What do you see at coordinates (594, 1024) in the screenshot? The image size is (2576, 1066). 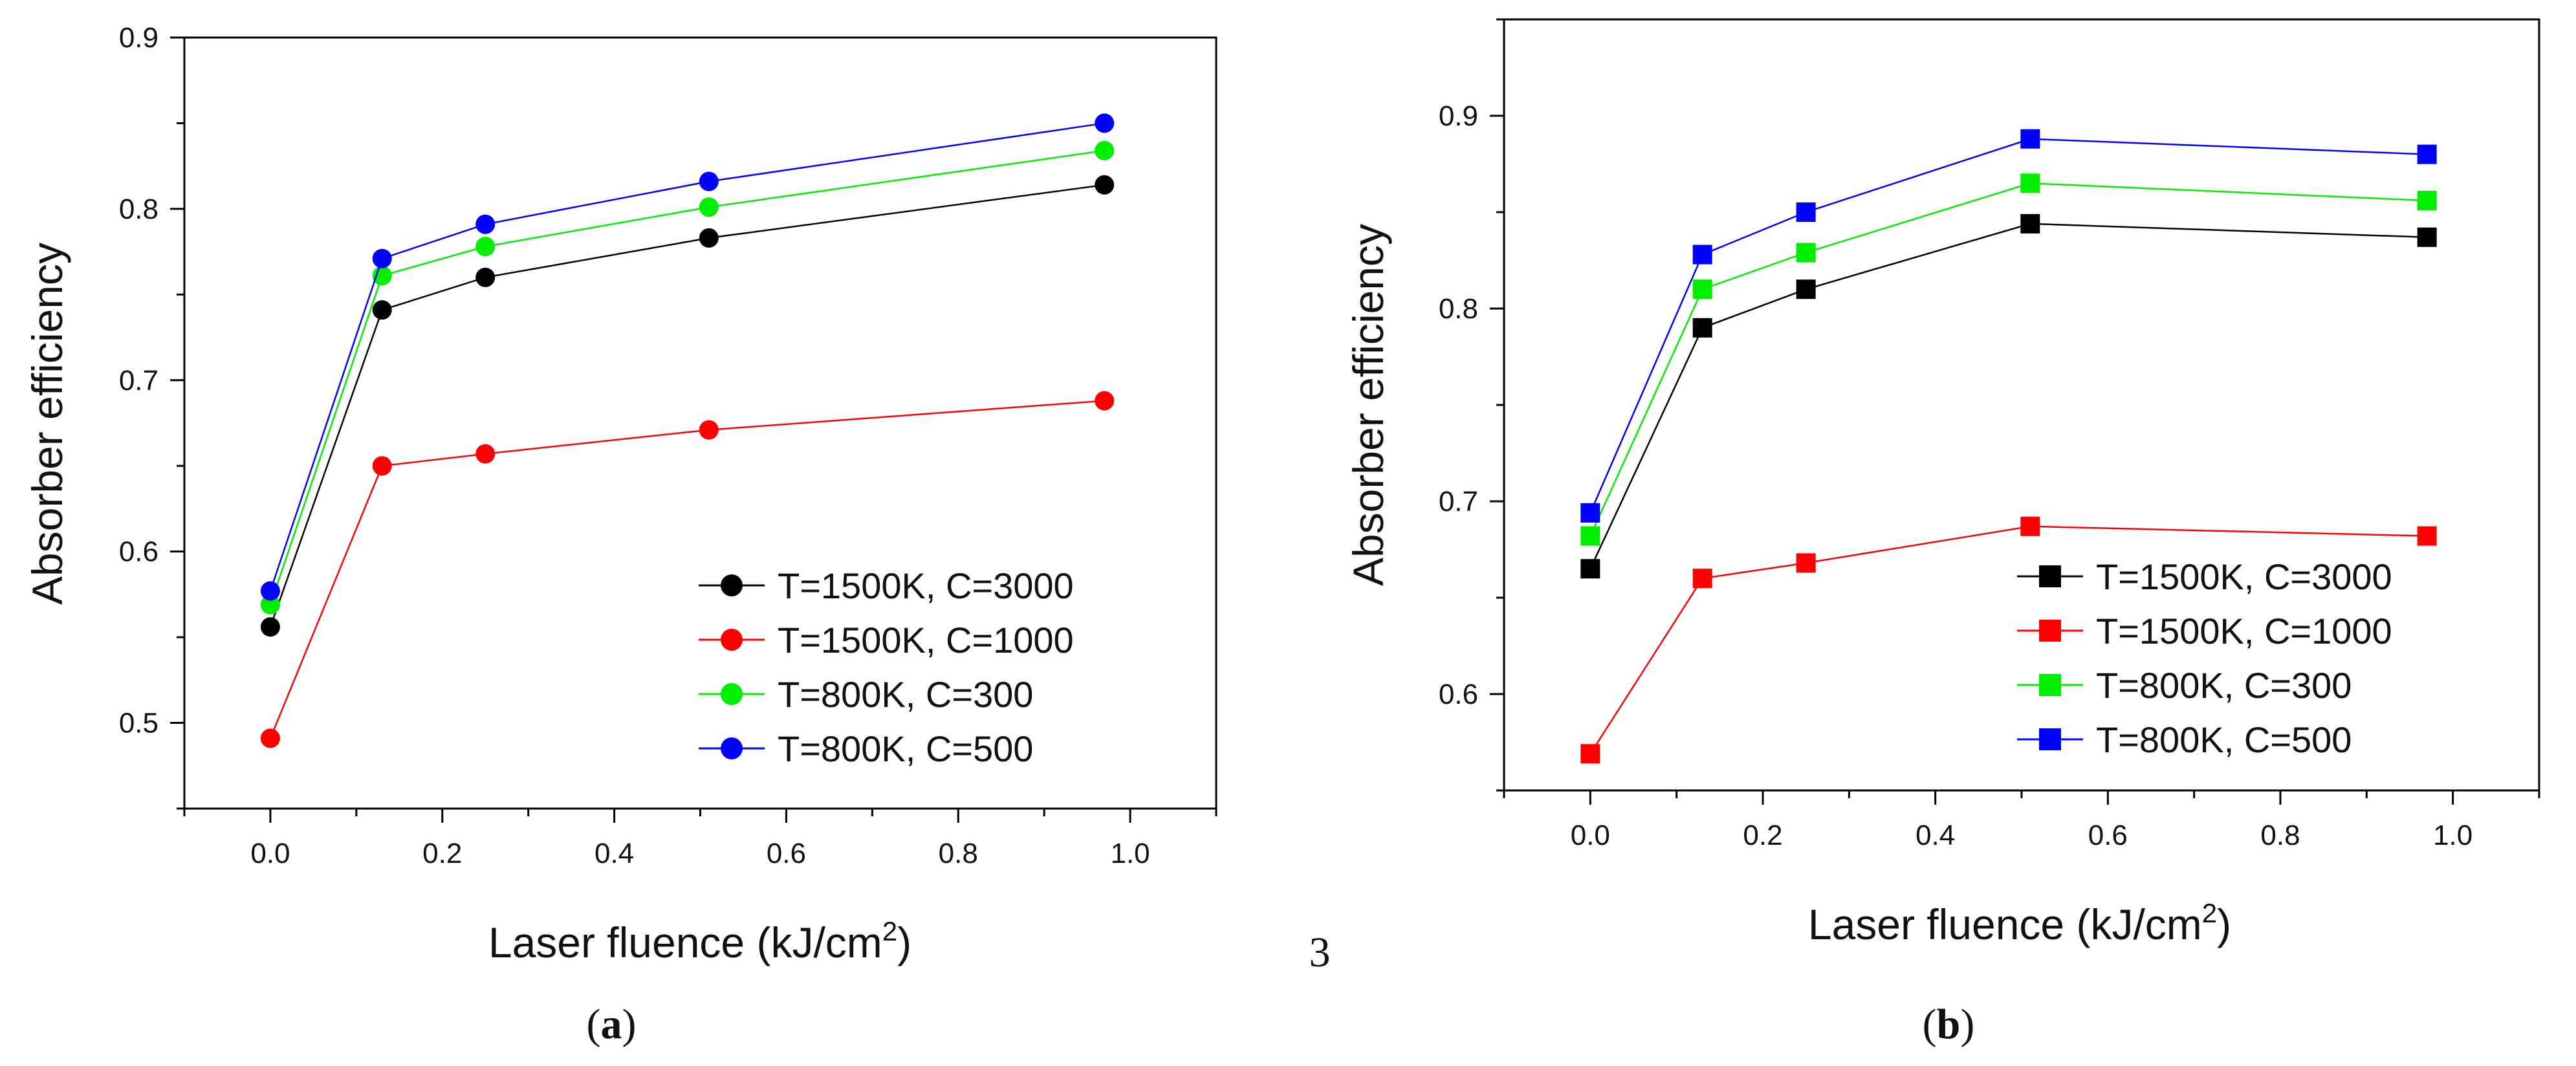 I see `caption-open: (` at bounding box center [594, 1024].